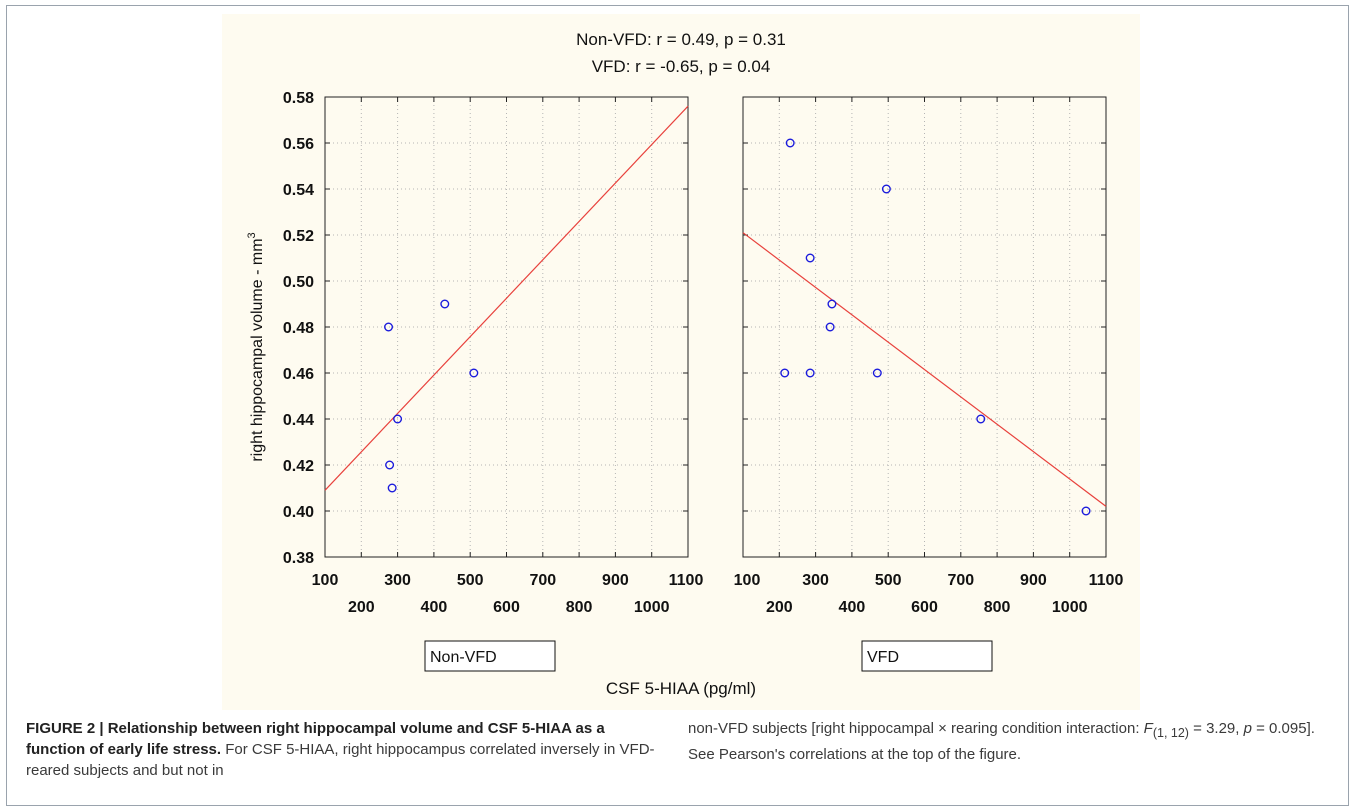 This screenshot has height=812, width=1355. I want to click on y-axis-label: right hippocampal volume - mm3, so click(256, 346).